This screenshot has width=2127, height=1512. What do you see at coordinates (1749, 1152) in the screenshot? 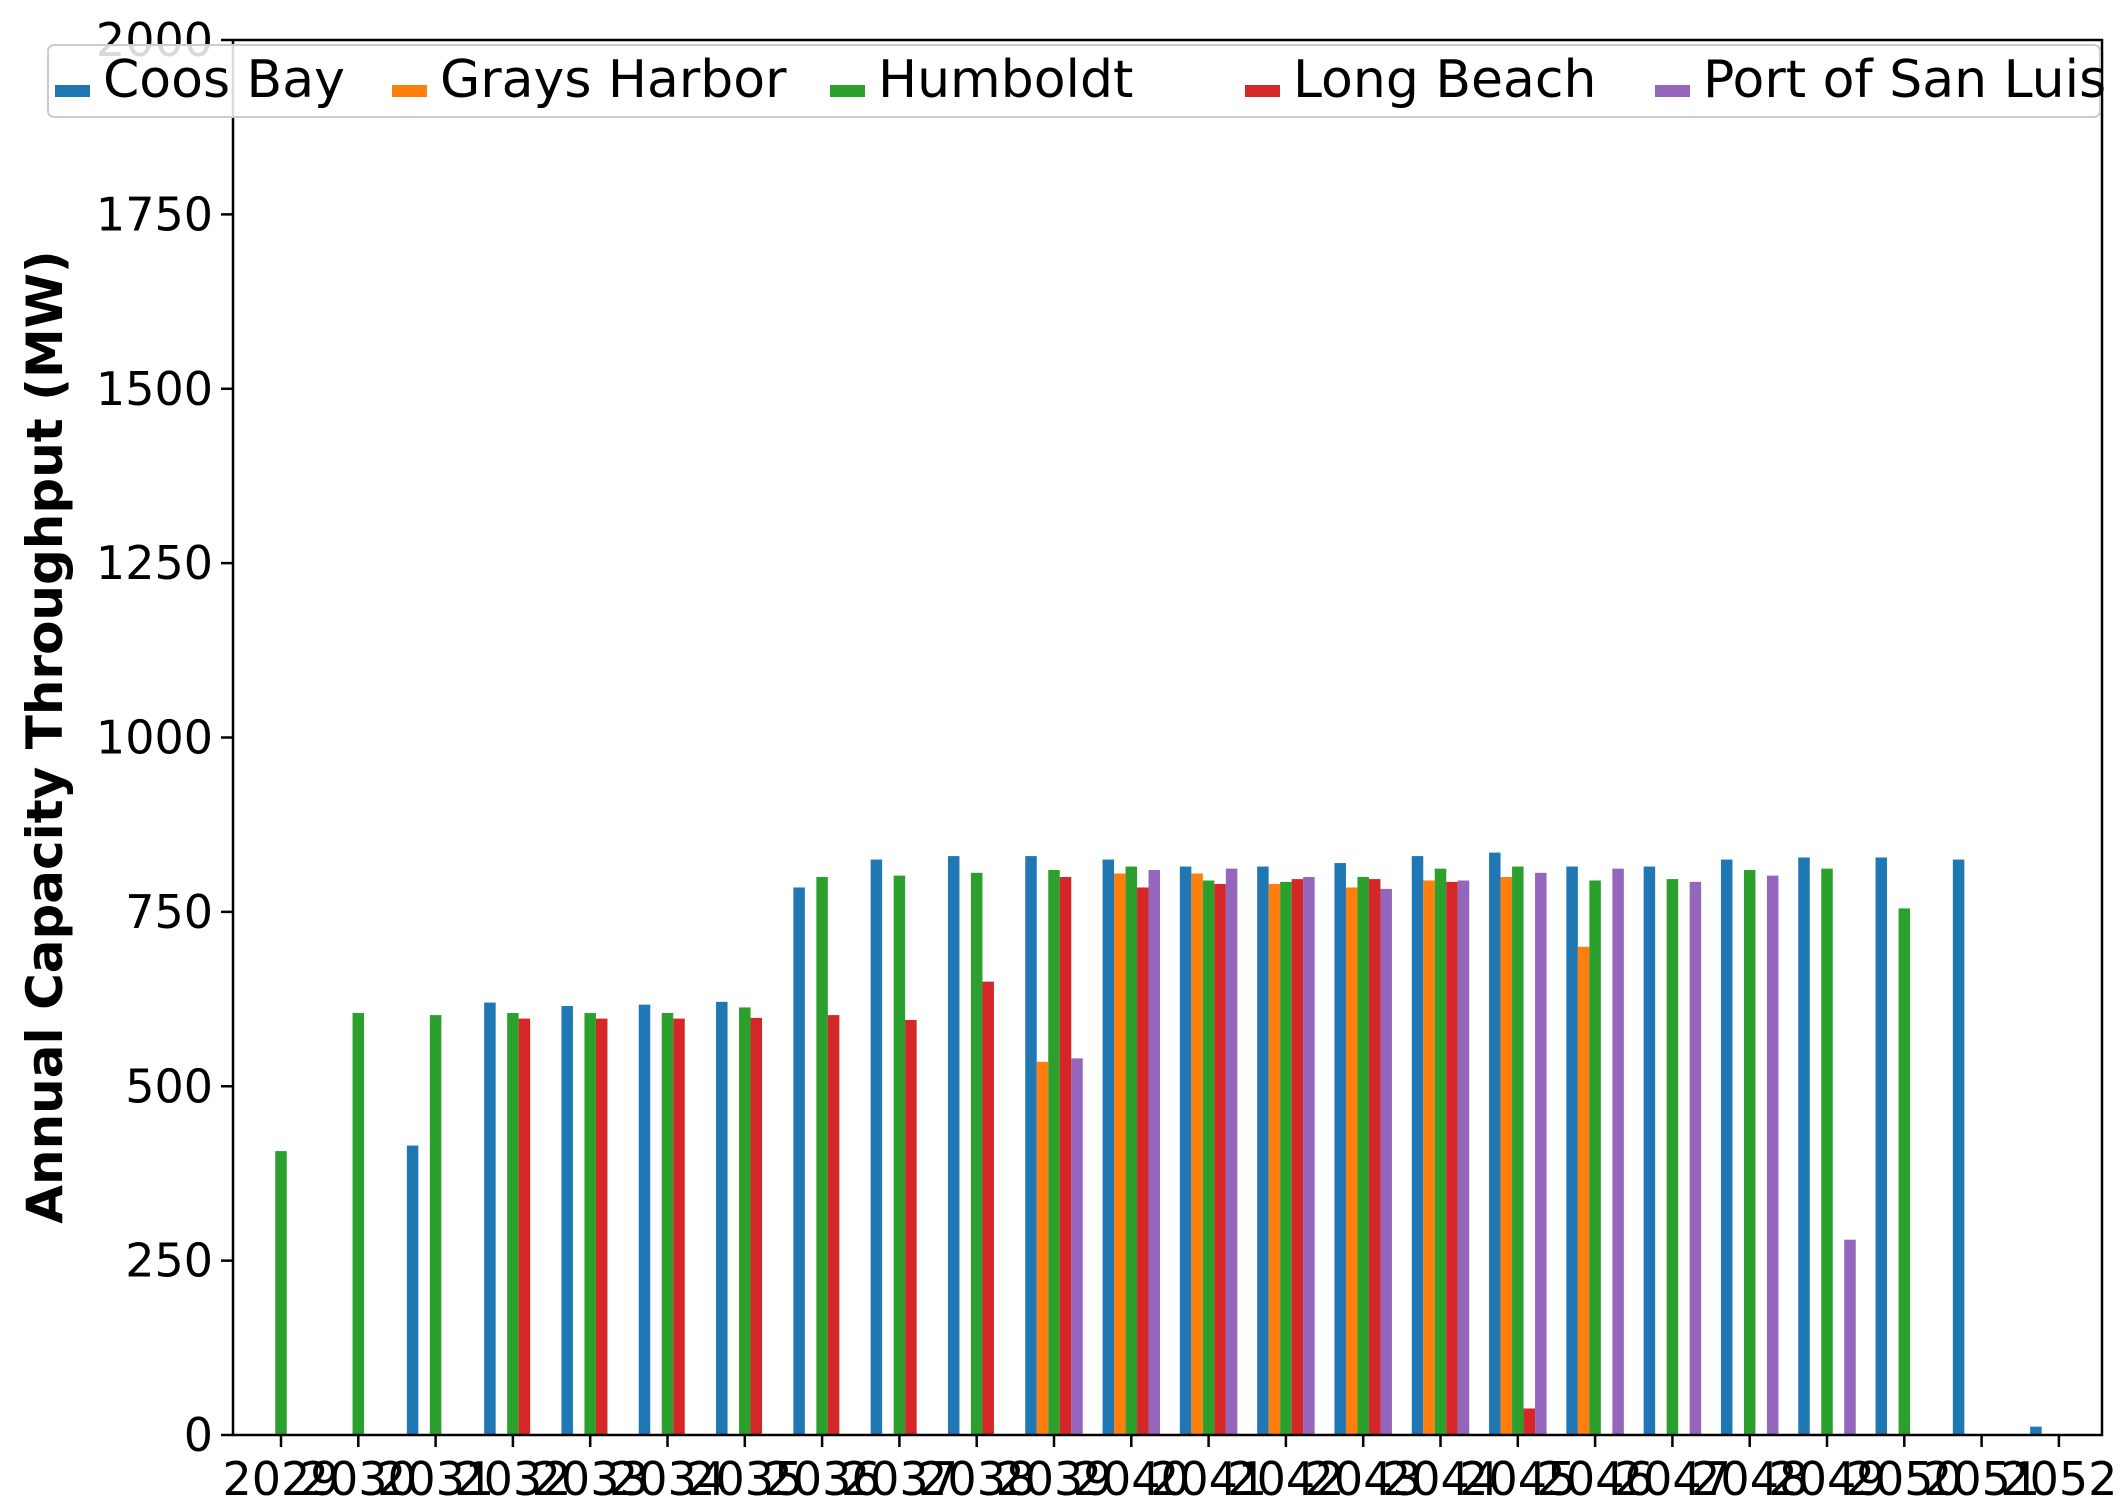
I see `bar-humboldt-2048` at bounding box center [1749, 1152].